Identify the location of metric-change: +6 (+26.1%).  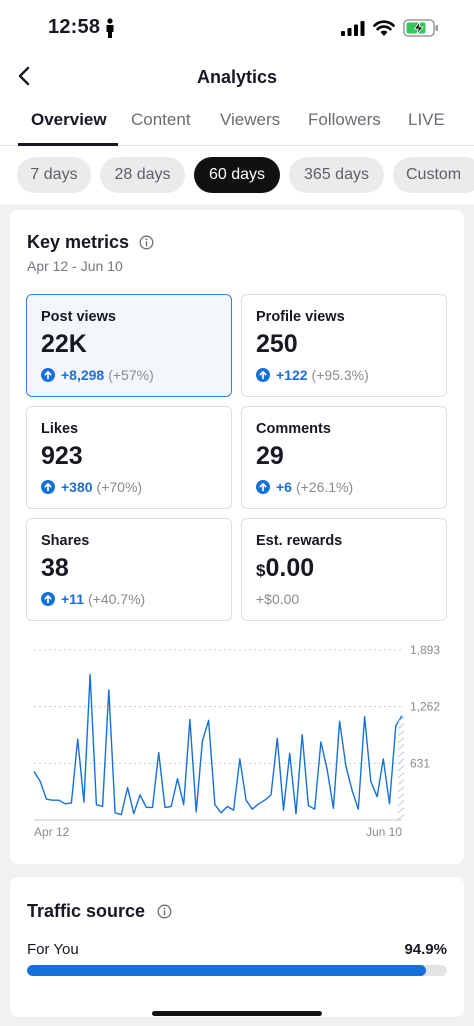
(304, 487).